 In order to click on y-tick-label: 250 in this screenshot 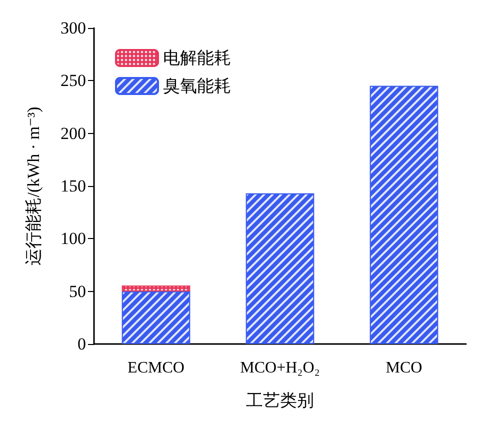, I will do `click(73, 80)`.